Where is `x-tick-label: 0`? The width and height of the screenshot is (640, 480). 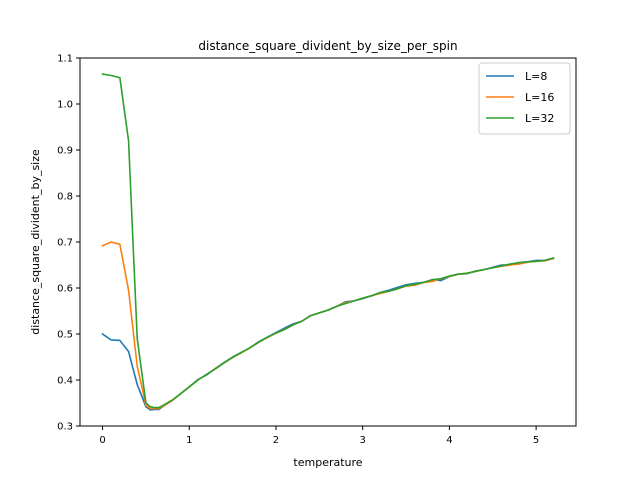 x-tick-label: 0 is located at coordinates (102, 440).